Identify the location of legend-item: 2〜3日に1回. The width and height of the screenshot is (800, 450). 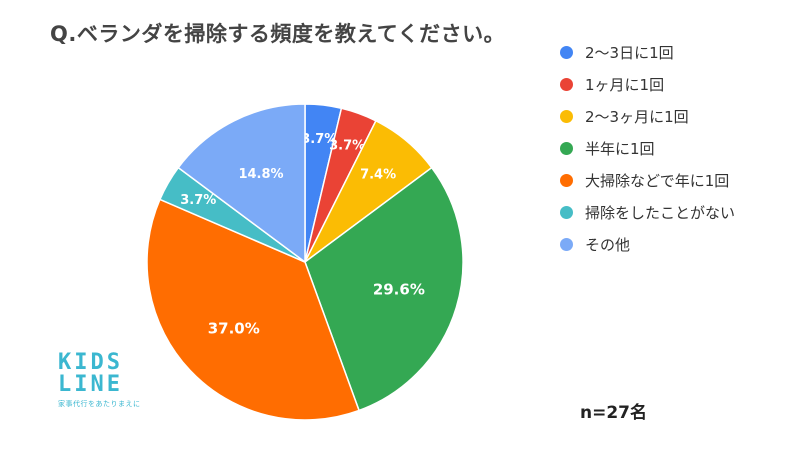
(647, 52).